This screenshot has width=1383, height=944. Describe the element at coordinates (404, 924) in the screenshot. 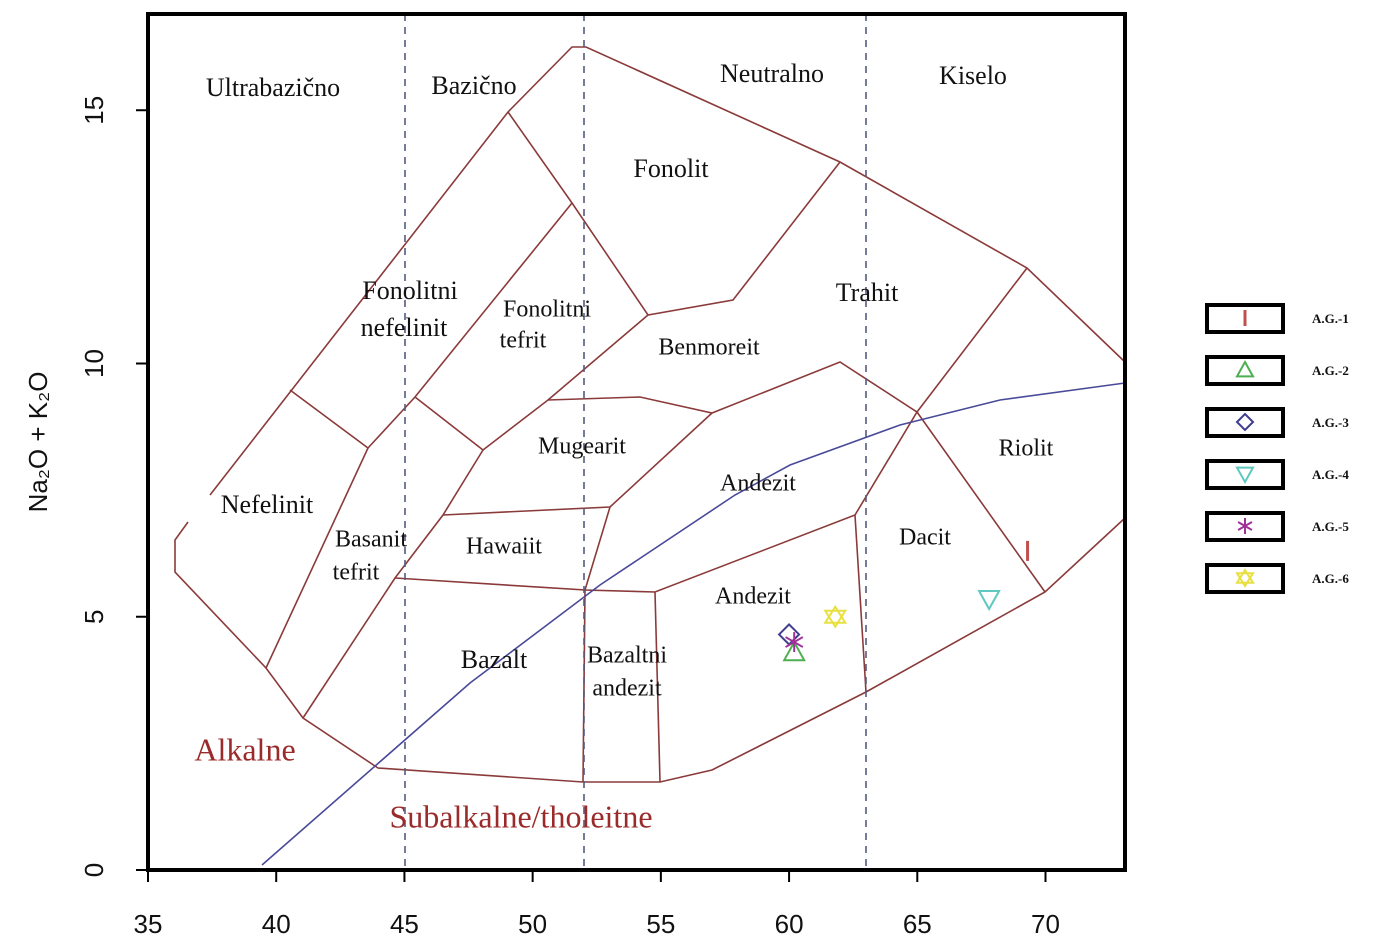

I see `x-tick-label: 45` at that location.